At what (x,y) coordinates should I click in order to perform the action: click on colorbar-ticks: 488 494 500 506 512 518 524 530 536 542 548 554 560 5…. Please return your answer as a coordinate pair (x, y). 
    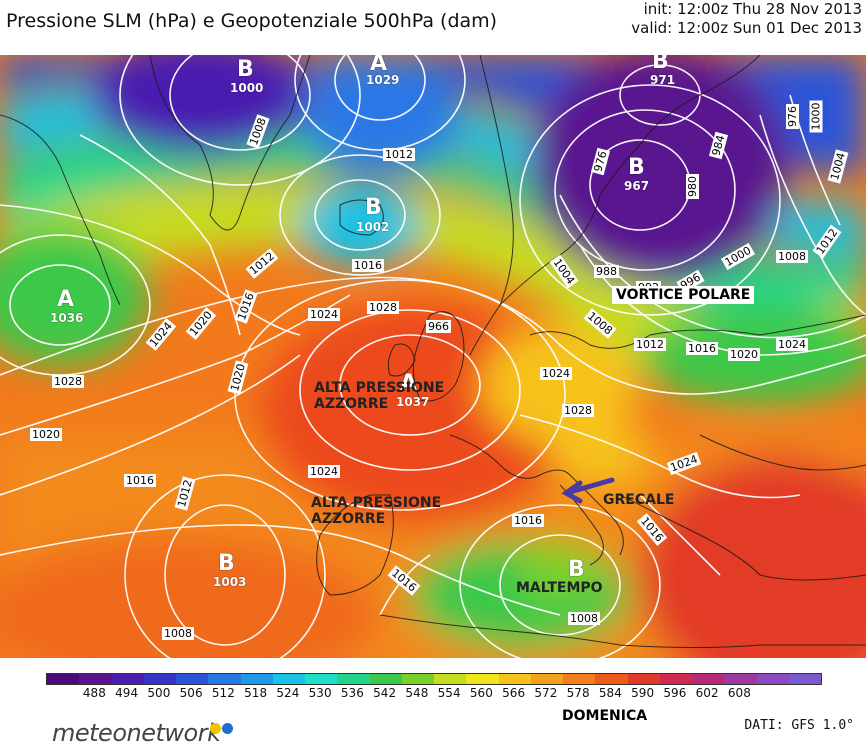
    Looking at the image, I should click on (433, 695).